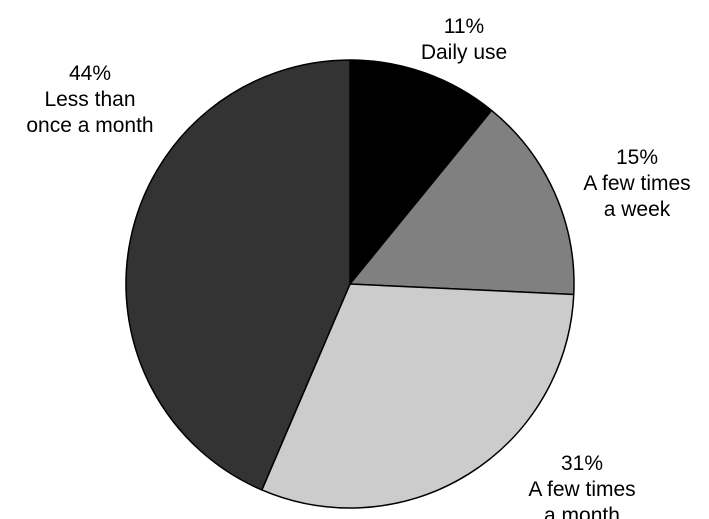 The height and width of the screenshot is (519, 709). I want to click on pie-slice-daily-use, so click(421, 172).